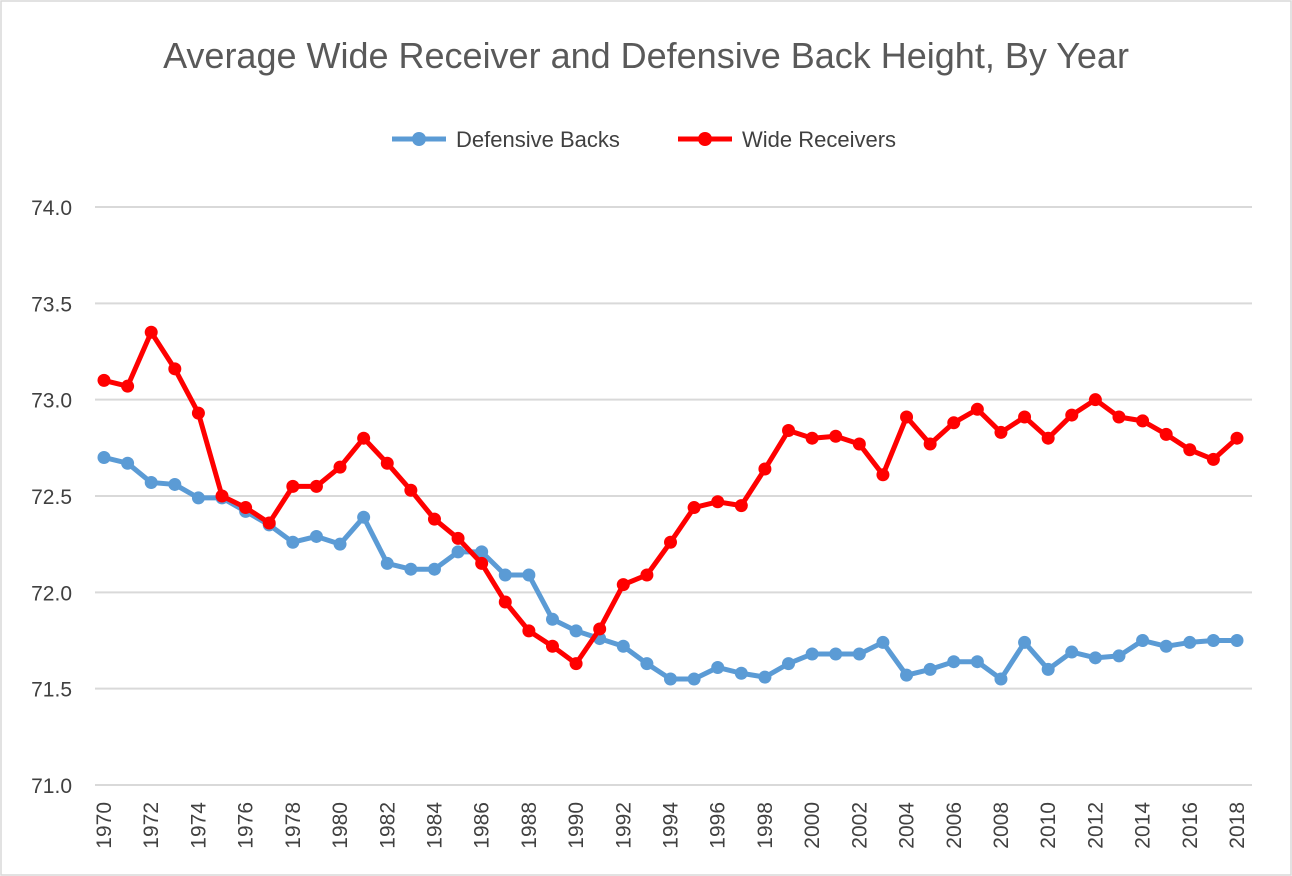 Image resolution: width=1292 pixels, height=876 pixels. I want to click on x-tick-label: 1970, so click(104, 825).